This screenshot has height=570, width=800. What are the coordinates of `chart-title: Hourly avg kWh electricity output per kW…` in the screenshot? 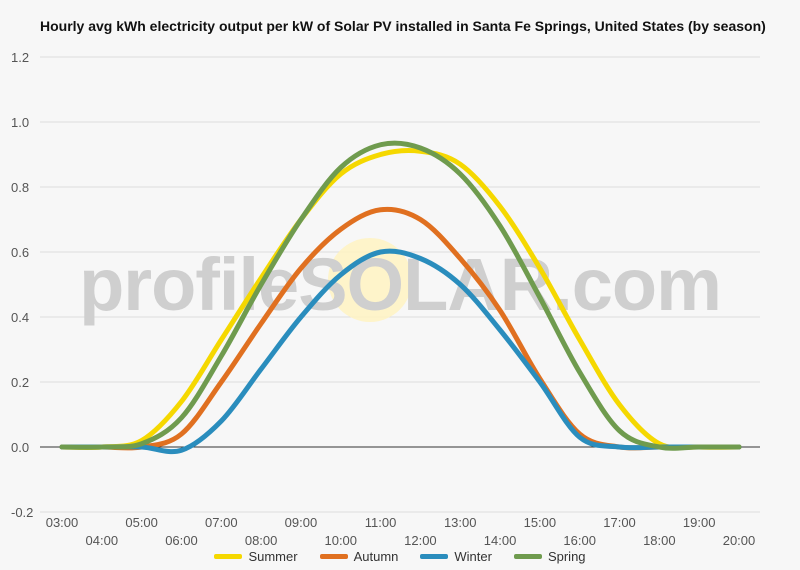 It's located at (403, 26).